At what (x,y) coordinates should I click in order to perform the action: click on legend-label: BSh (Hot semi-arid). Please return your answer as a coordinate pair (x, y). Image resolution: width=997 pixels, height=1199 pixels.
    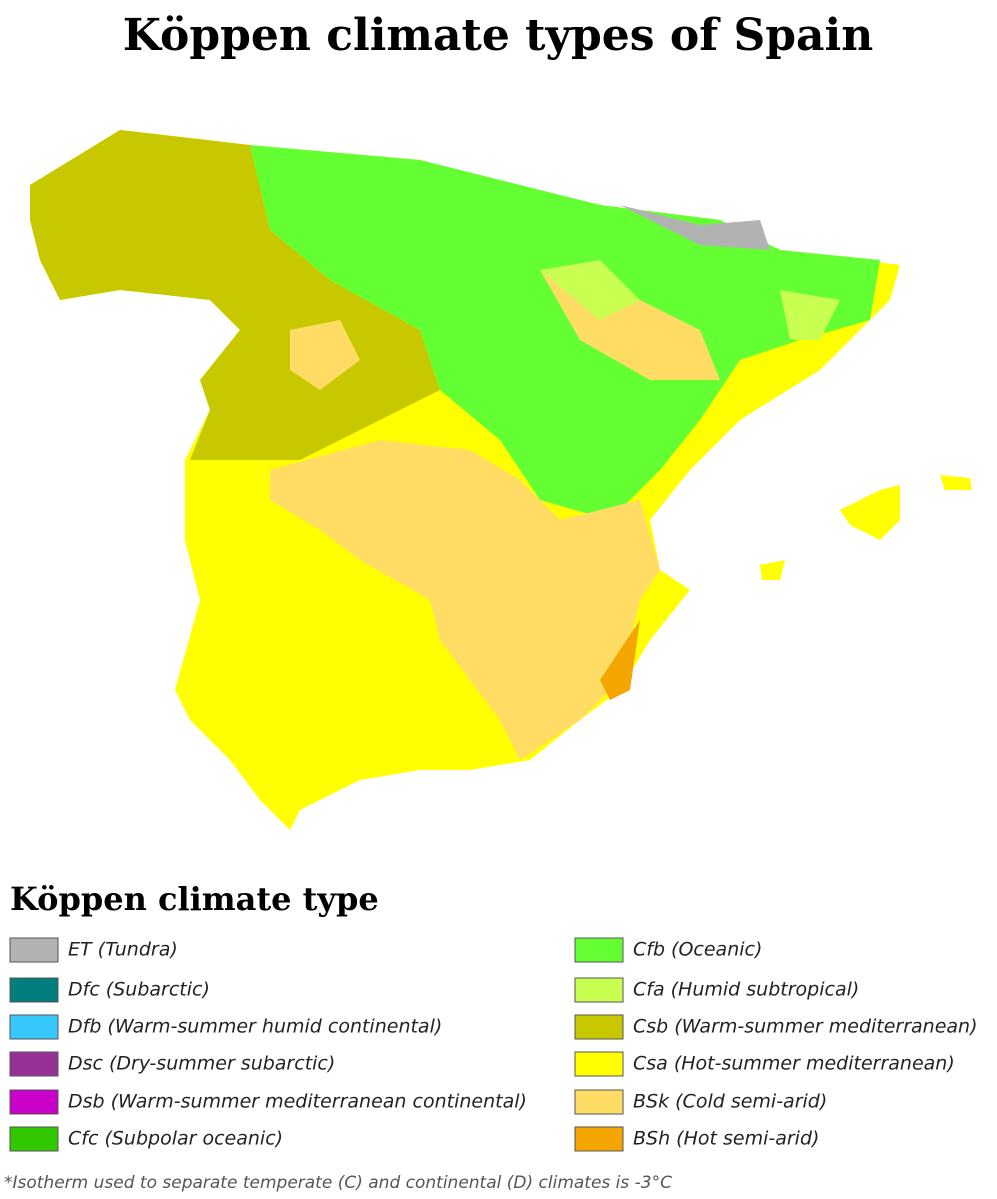
    Looking at the image, I should click on (726, 1139).